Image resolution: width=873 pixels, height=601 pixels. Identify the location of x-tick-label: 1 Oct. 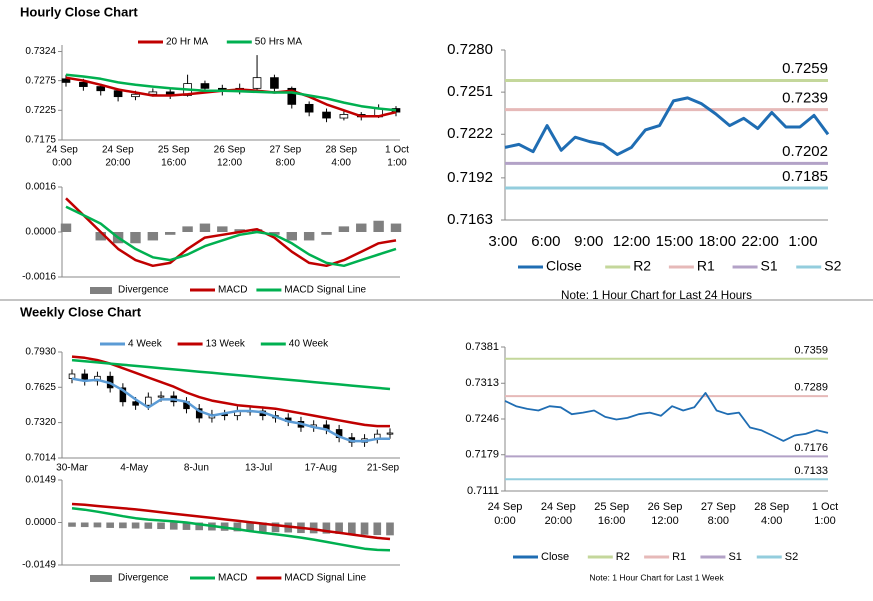
(397, 150).